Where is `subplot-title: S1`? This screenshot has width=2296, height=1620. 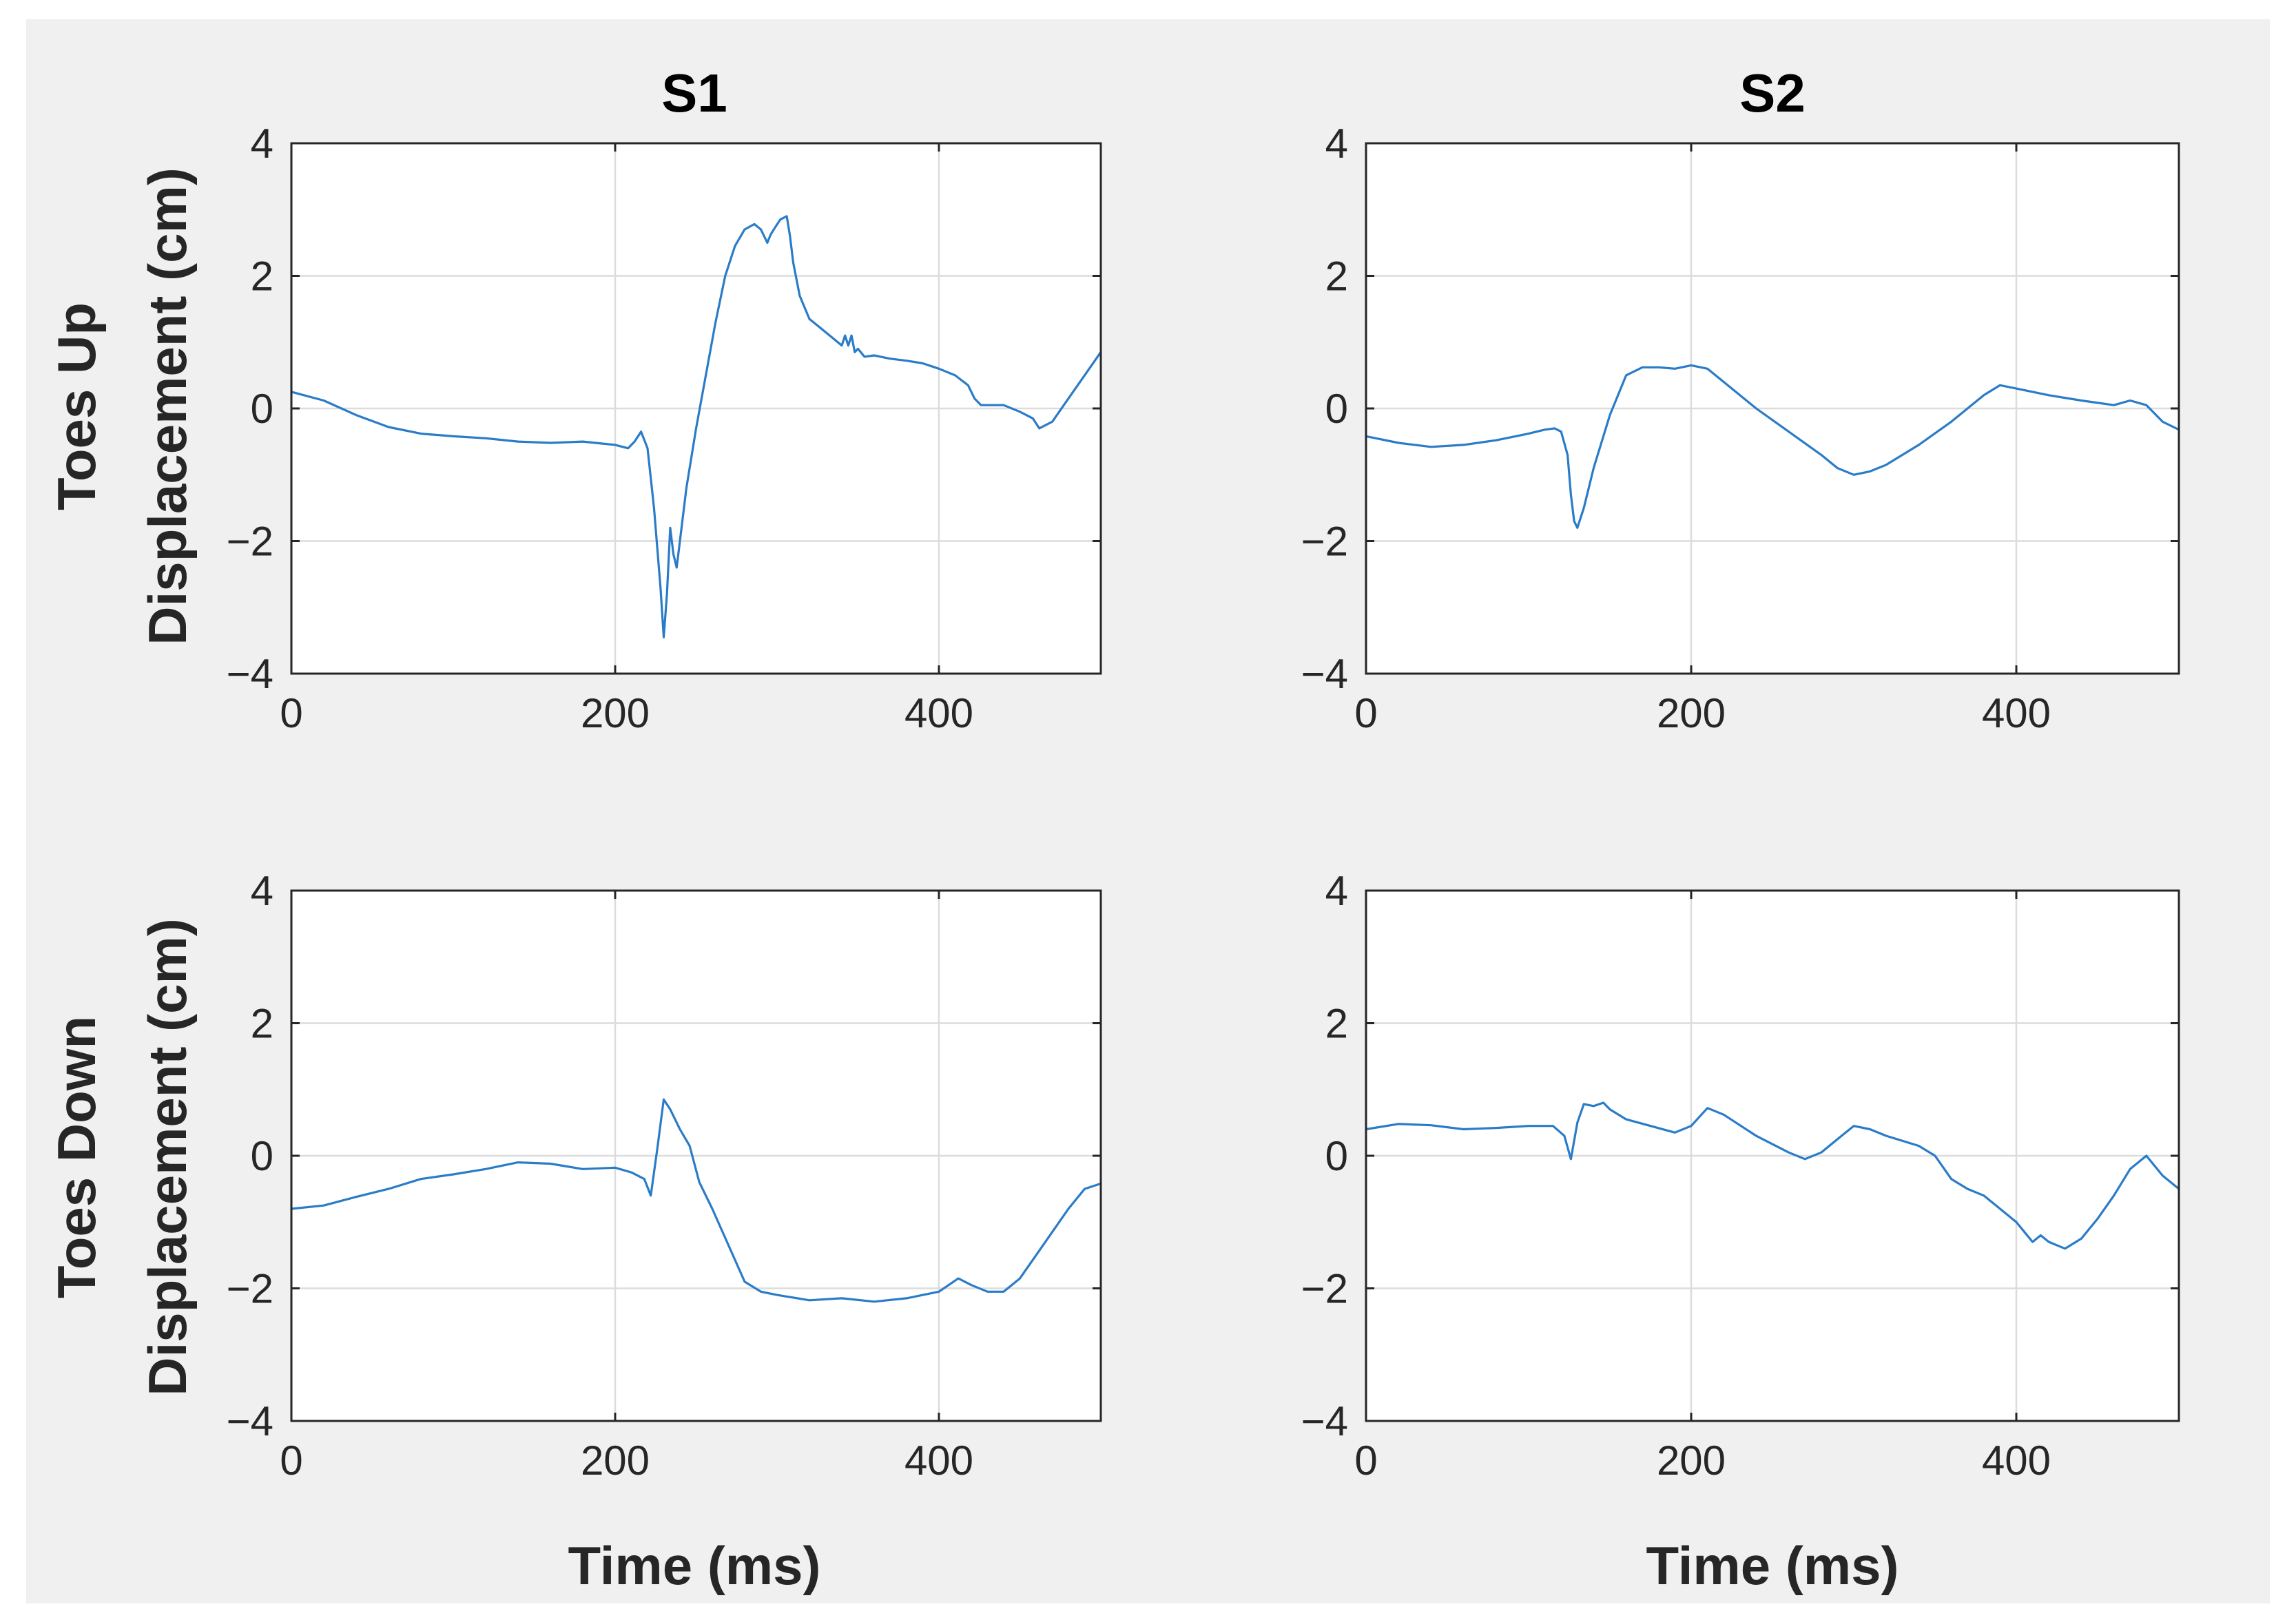 subplot-title: S1 is located at coordinates (694, 93).